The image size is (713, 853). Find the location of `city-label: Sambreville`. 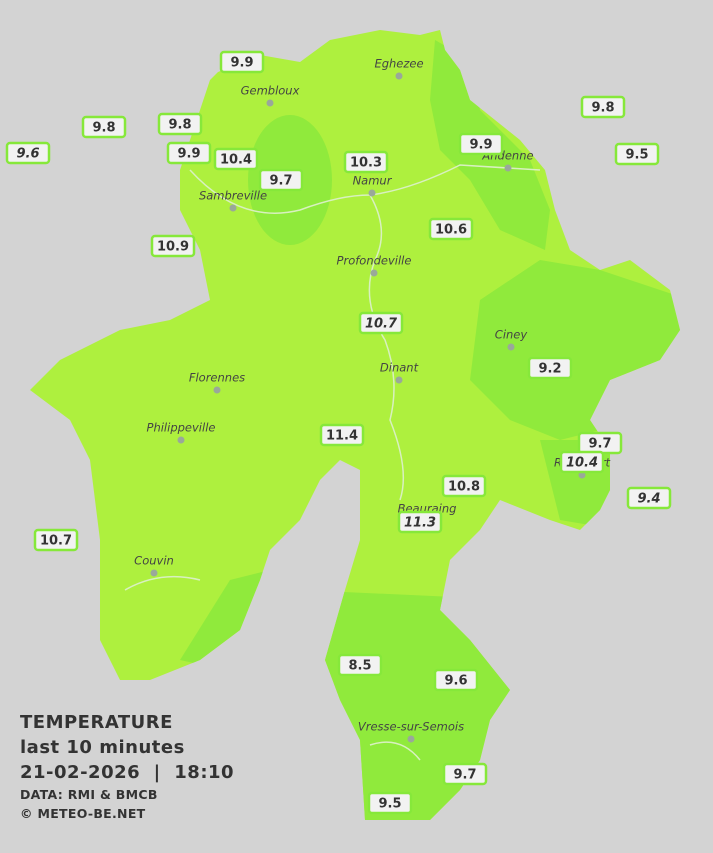

city-label: Sambreville is located at coordinates (233, 196).